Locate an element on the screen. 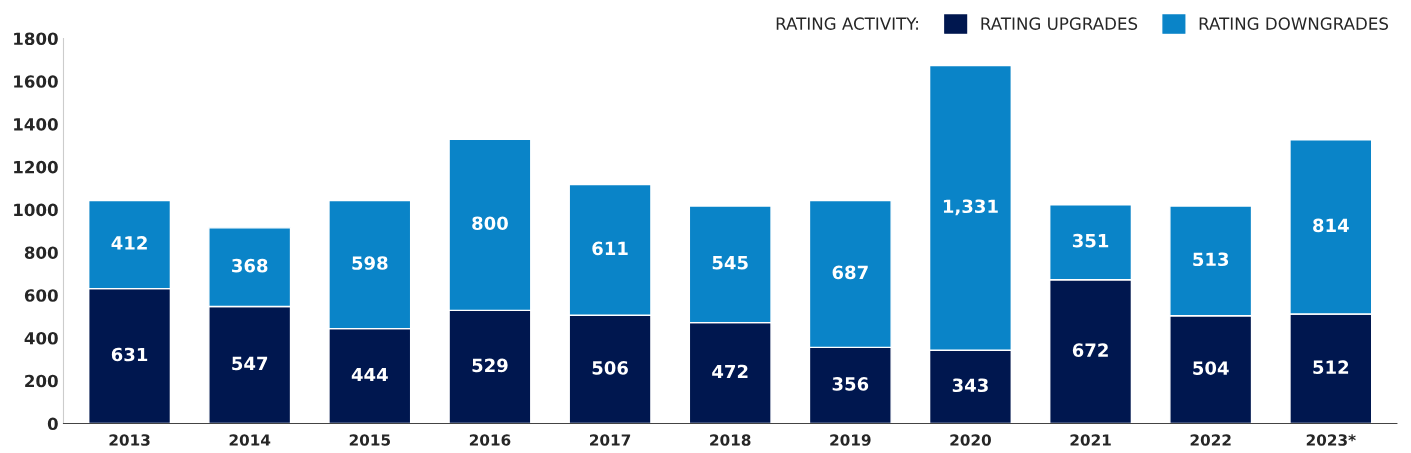 The height and width of the screenshot is (453, 1411). data-label: 504 is located at coordinates (1211, 368).